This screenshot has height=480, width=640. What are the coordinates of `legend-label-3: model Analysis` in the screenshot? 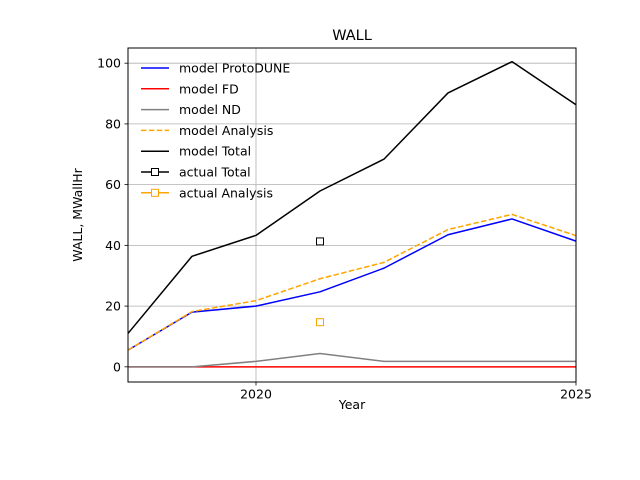 It's located at (226, 130).